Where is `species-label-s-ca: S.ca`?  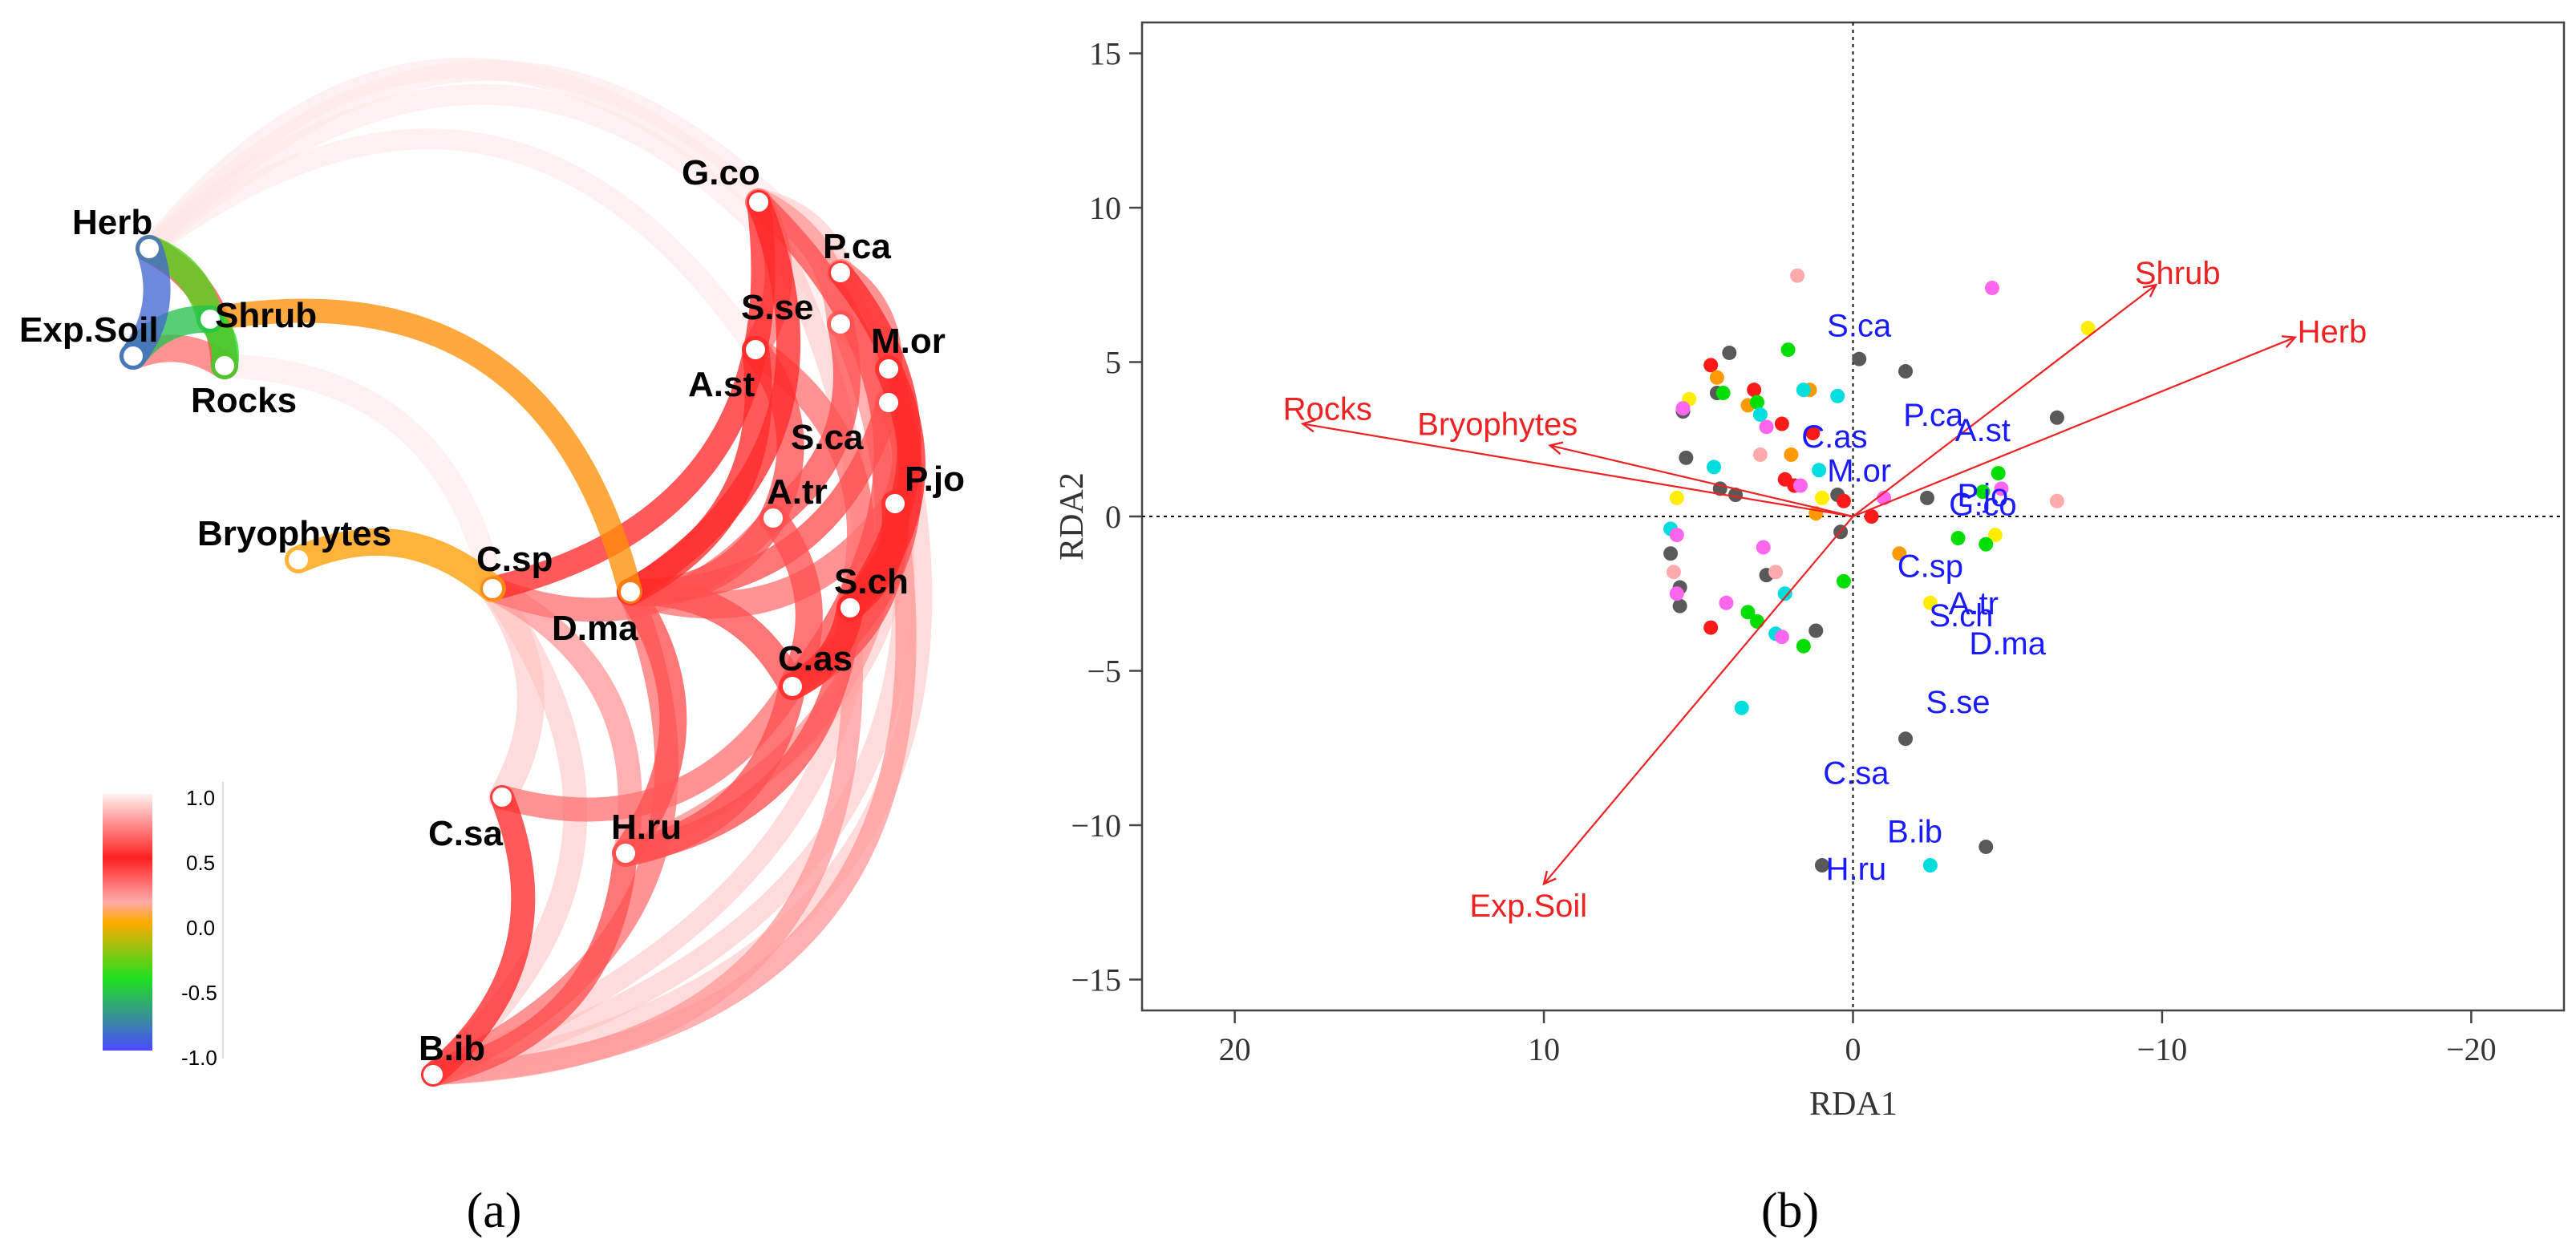
species-label-s-ca: S.ca is located at coordinates (1859, 325).